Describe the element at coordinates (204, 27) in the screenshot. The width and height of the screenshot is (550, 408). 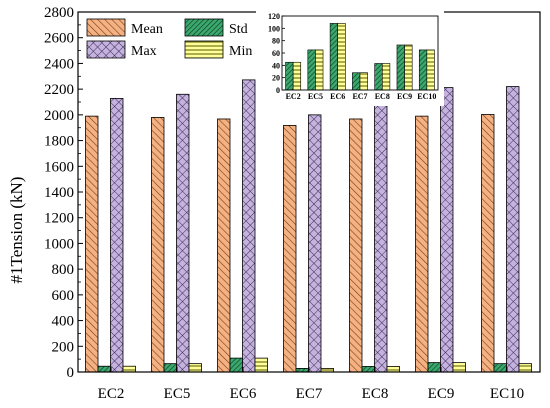
I see `legend-swatch-std` at that location.